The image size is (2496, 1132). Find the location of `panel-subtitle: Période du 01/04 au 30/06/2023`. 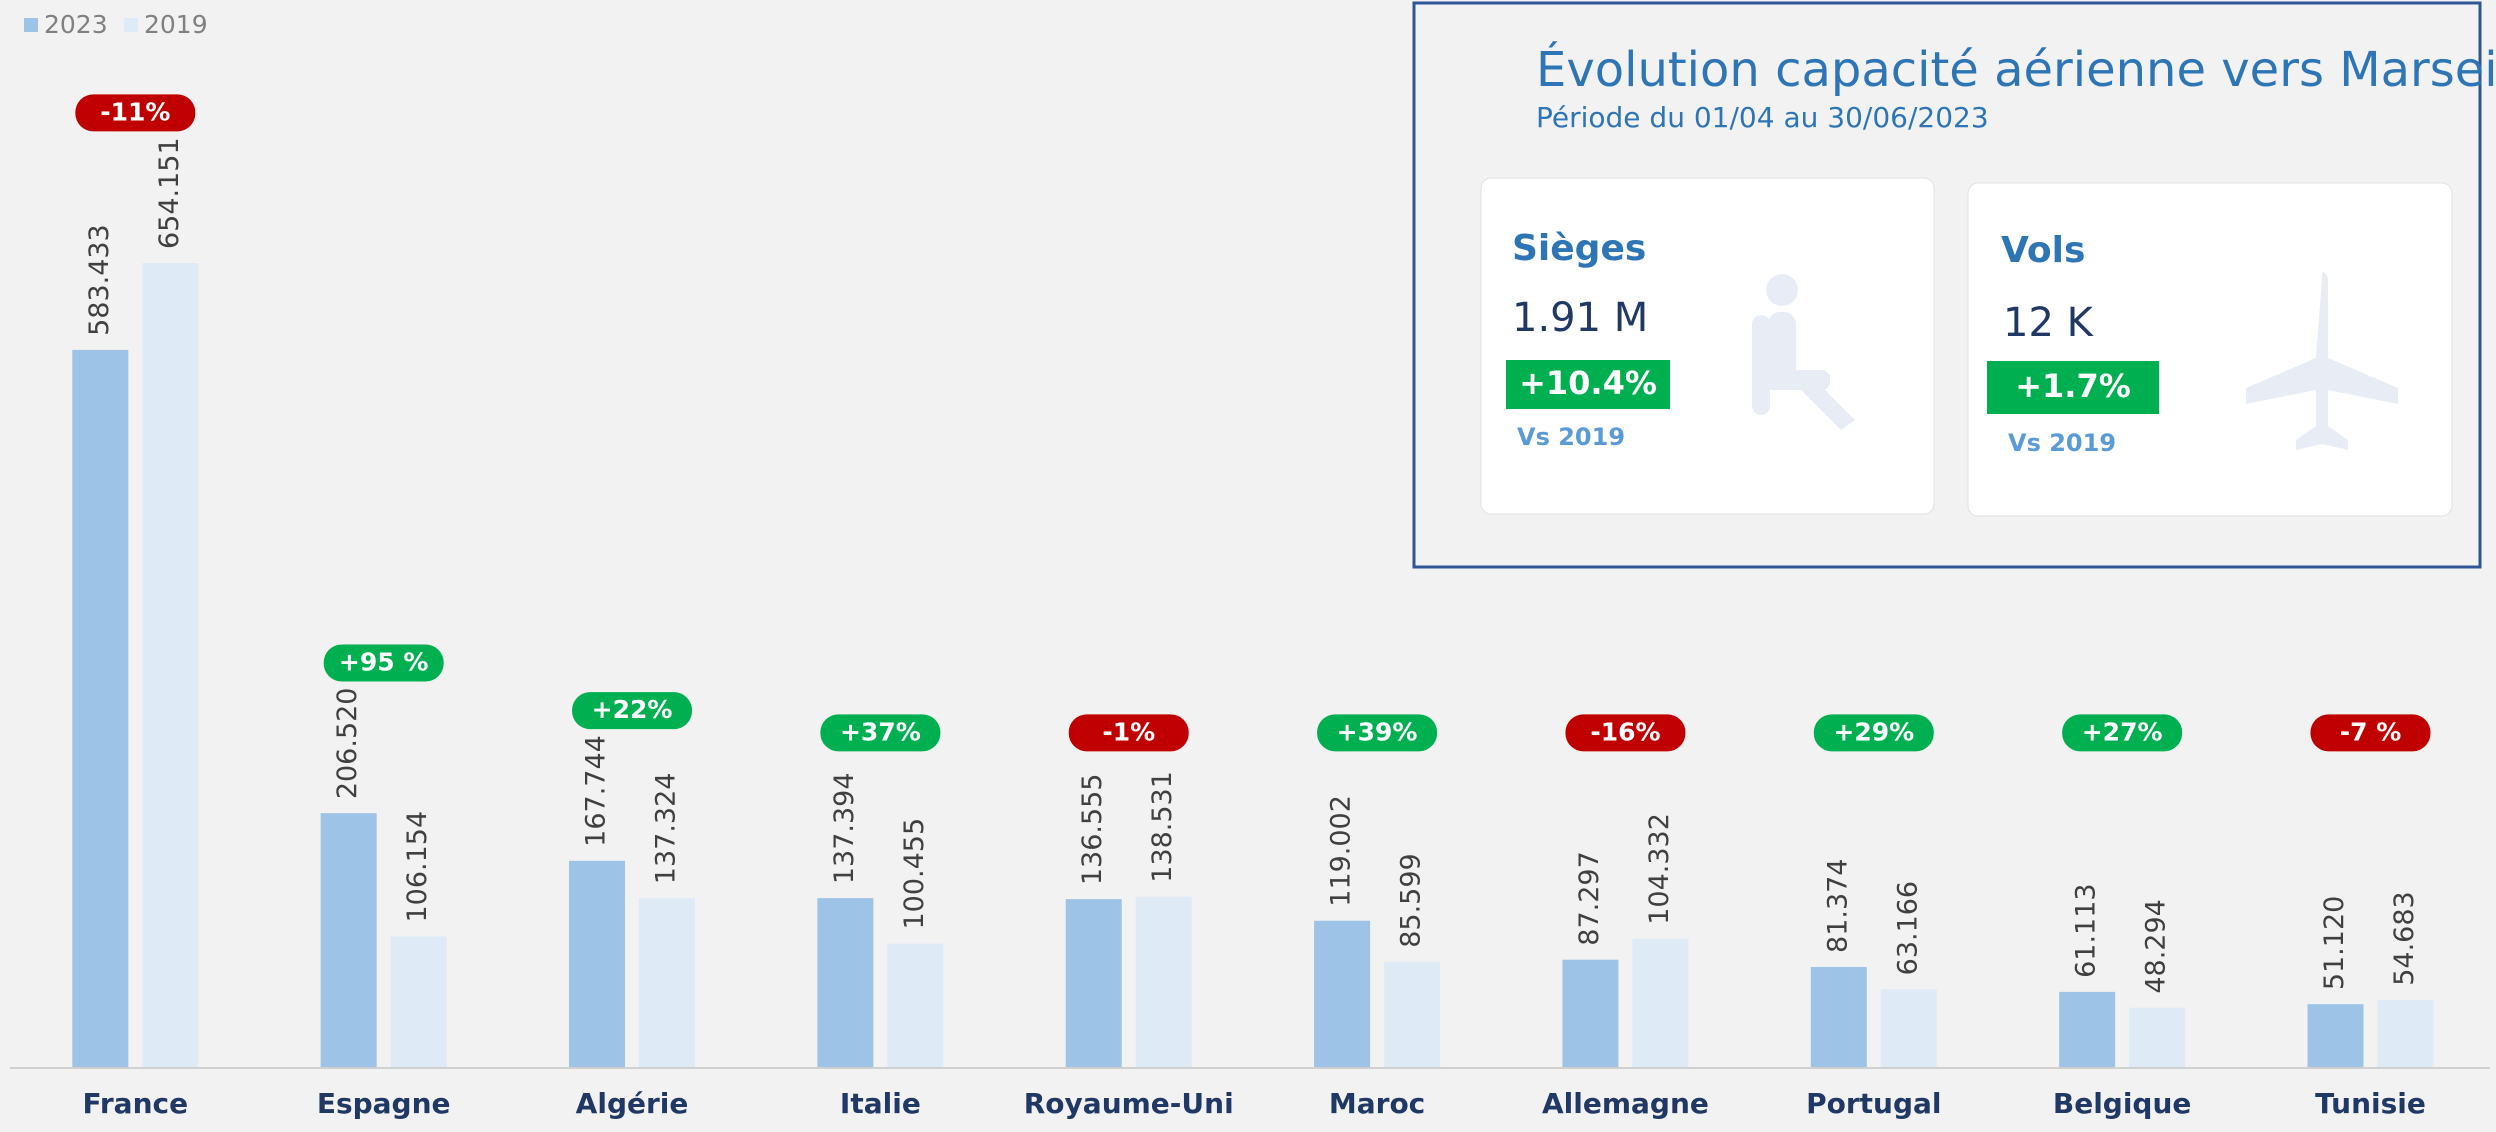

panel-subtitle: Période du 01/04 au 30/06/2023 is located at coordinates (1762, 117).